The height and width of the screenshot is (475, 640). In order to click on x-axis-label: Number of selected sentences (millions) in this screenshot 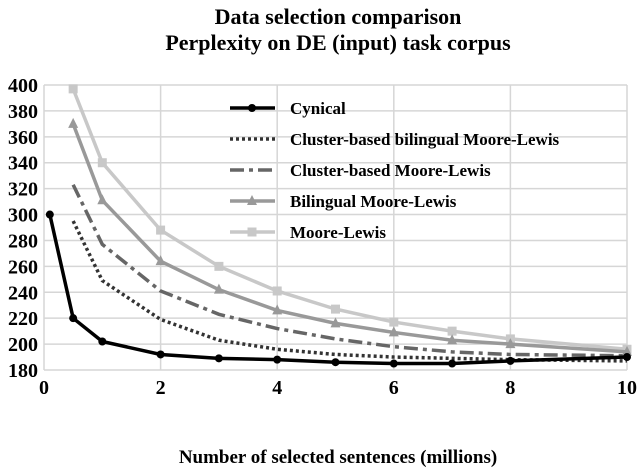, I will do `click(338, 457)`.